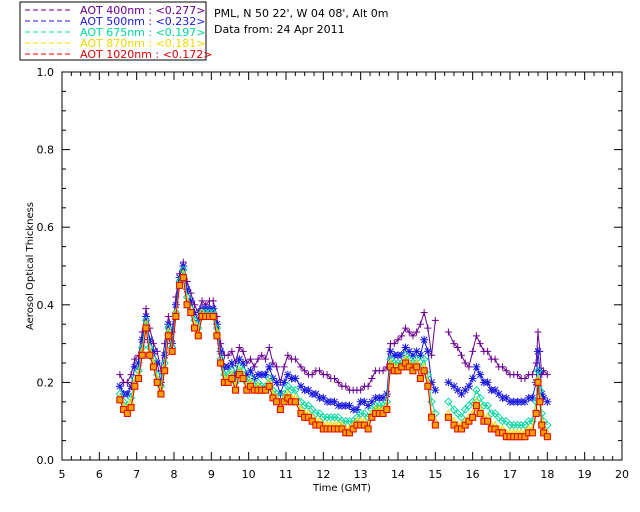 The image size is (640, 512). What do you see at coordinates (286, 474) in the screenshot?
I see `x-tick-label: 11` at bounding box center [286, 474].